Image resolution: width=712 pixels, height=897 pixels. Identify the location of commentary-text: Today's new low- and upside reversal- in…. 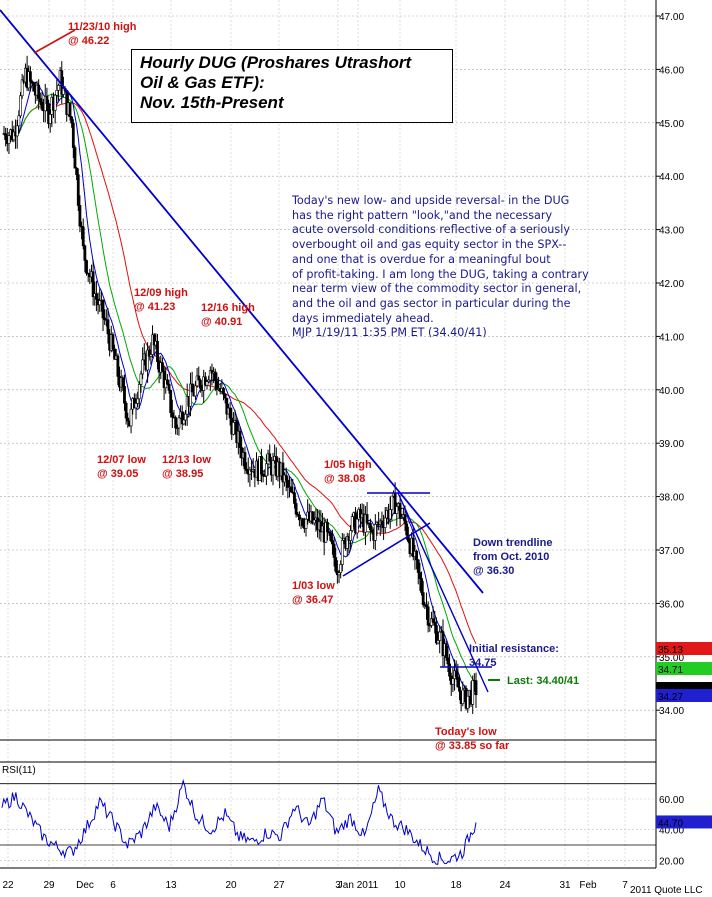
(464, 267).